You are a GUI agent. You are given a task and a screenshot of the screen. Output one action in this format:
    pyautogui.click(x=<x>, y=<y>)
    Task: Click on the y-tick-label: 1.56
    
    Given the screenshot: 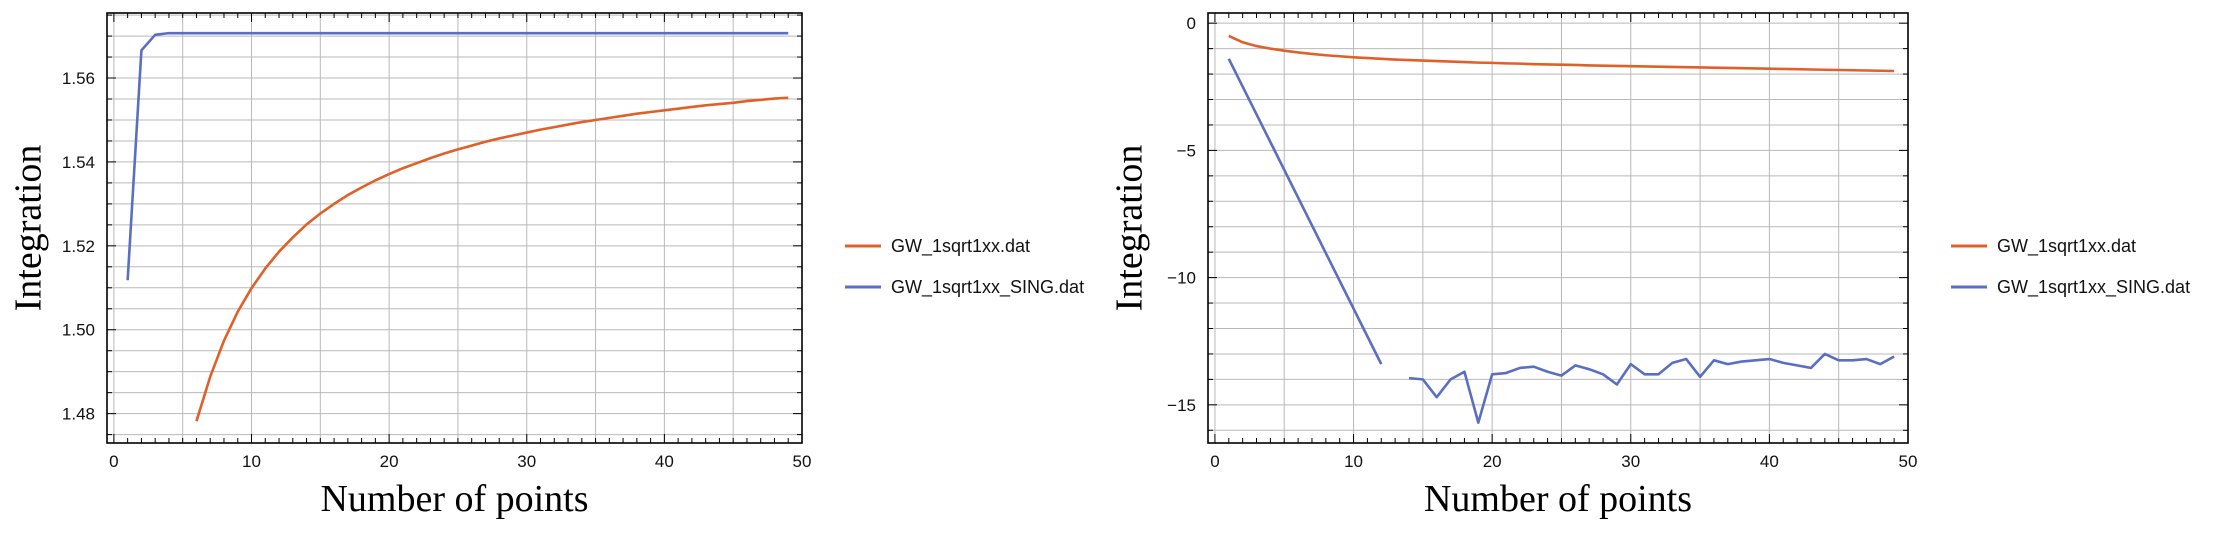 What is the action you would take?
    pyautogui.click(x=78, y=78)
    